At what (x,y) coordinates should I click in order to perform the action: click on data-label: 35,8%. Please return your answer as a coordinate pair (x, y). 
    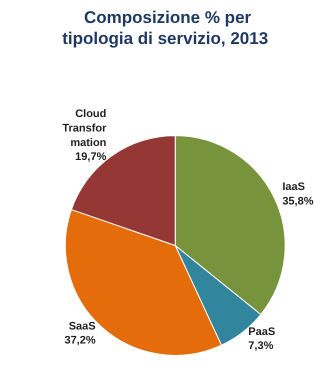
    Looking at the image, I should click on (298, 201).